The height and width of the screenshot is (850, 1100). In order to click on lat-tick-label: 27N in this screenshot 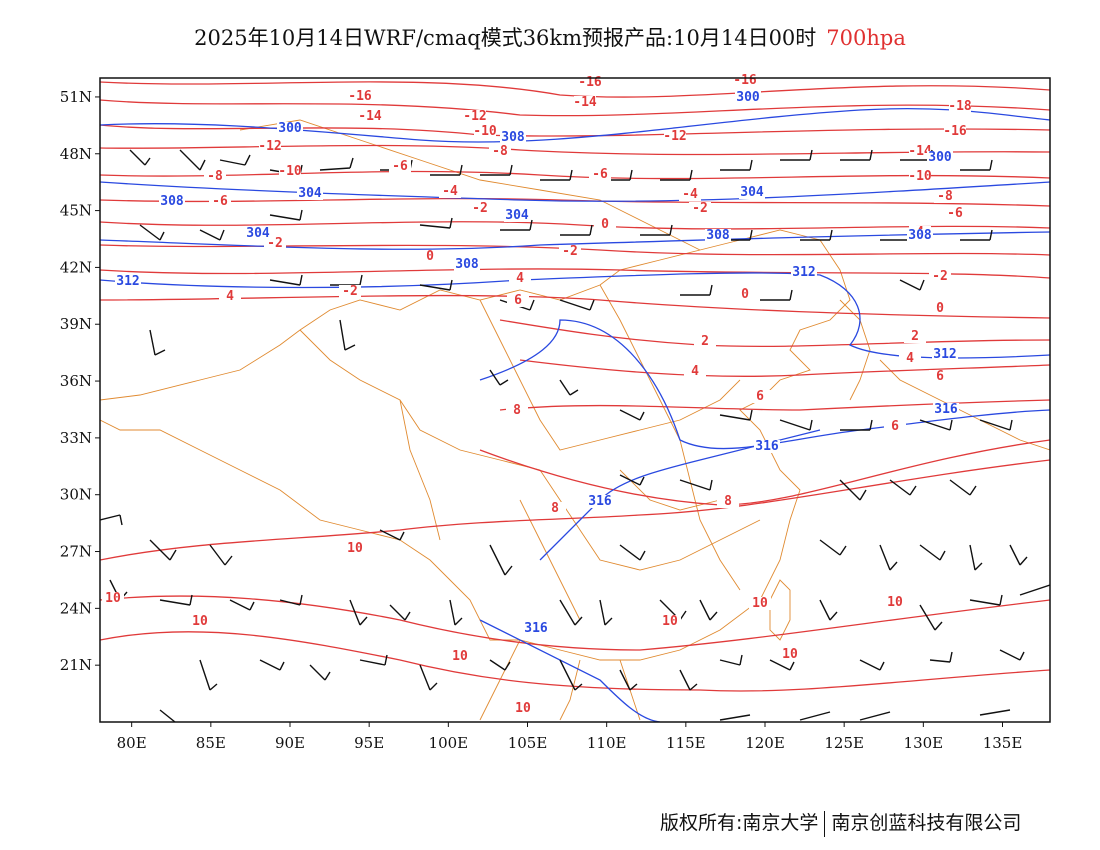, I will do `click(76, 552)`.